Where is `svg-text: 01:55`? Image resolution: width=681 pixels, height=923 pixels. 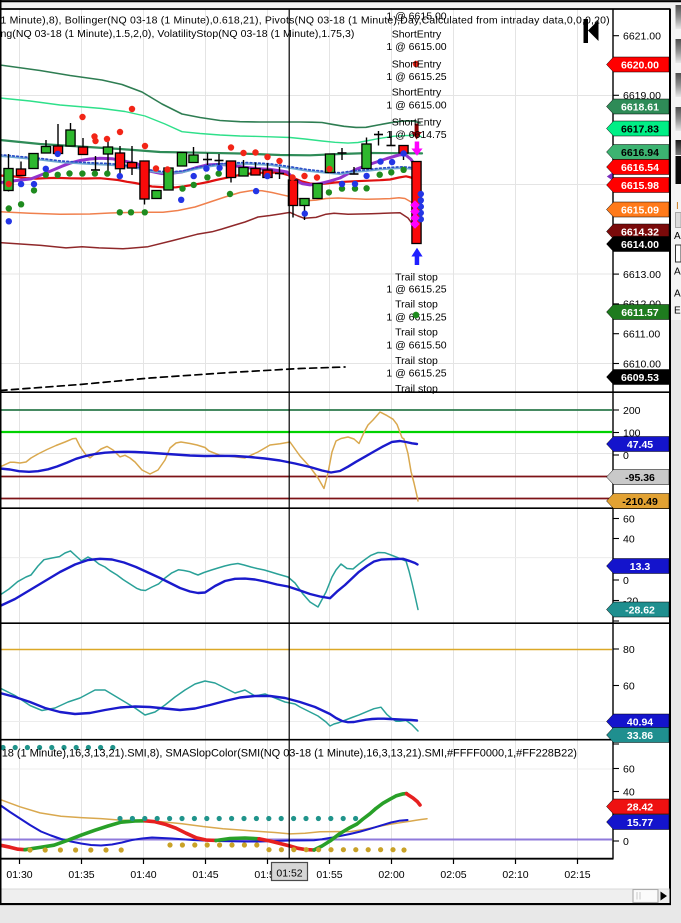
svg-text: 01:55 is located at coordinates (329, 875).